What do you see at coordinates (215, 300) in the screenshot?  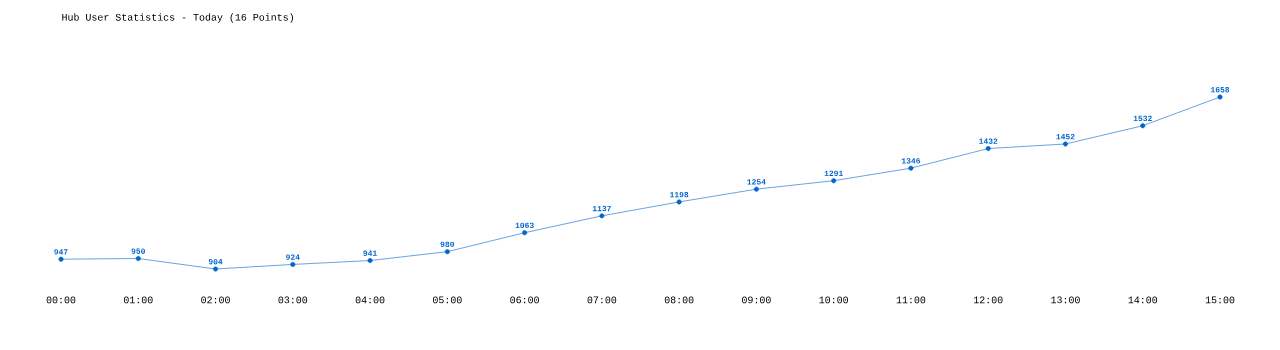 I see `x-tick-label: 02:00` at bounding box center [215, 300].